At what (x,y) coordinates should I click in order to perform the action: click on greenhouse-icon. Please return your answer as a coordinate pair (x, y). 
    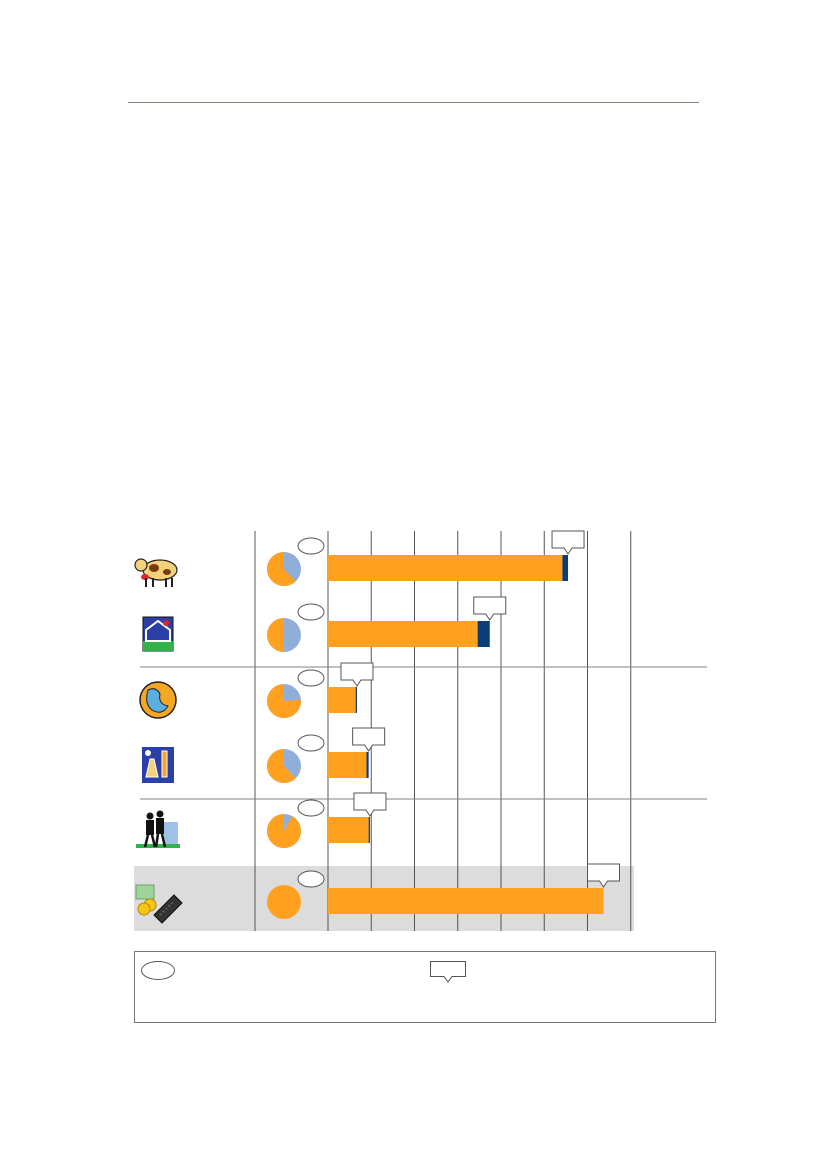
    Looking at the image, I should click on (158, 634).